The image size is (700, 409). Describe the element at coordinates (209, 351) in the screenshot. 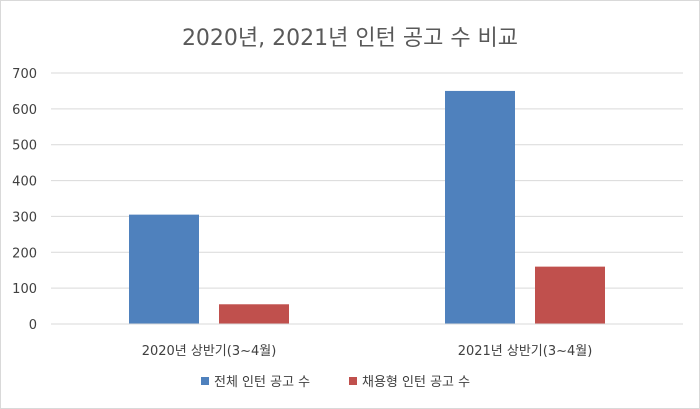

I see `x-category-label: 2020년 상반기(3~4월)` at that location.